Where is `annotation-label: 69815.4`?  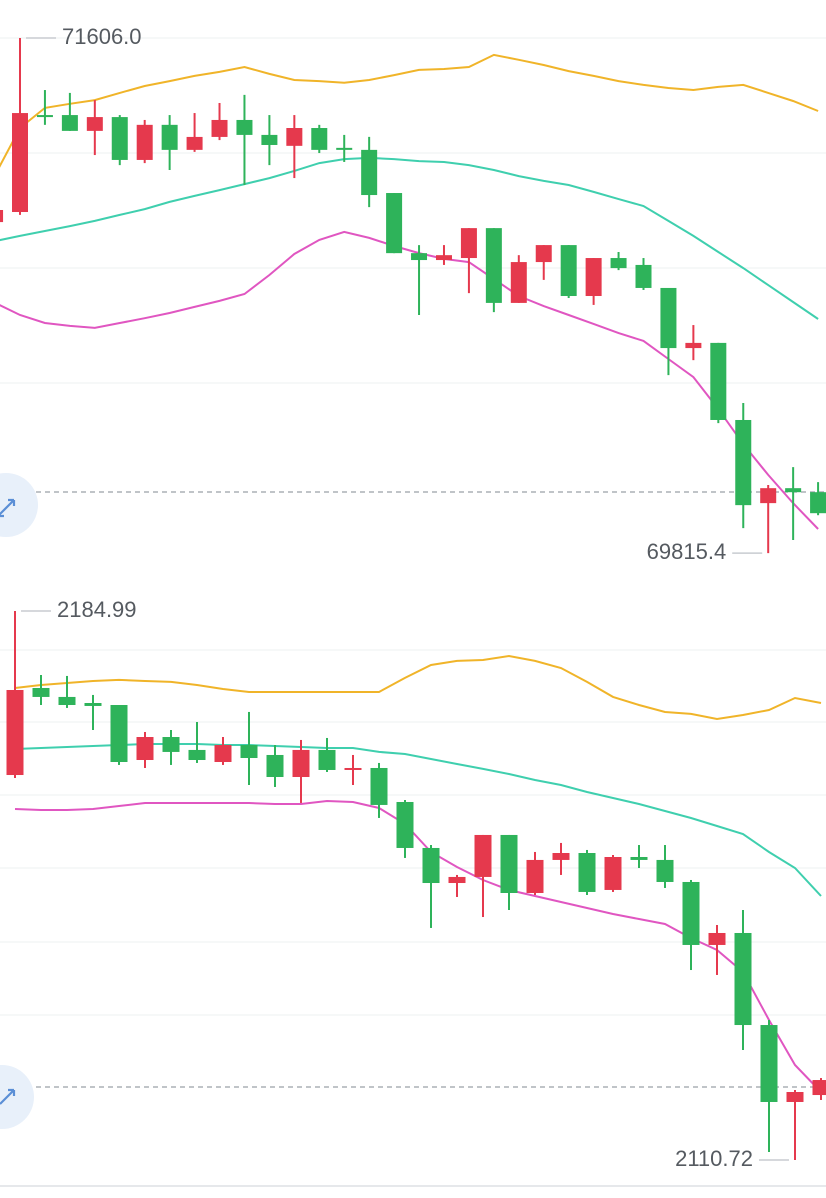
annotation-label: 69815.4 is located at coordinates (687, 551).